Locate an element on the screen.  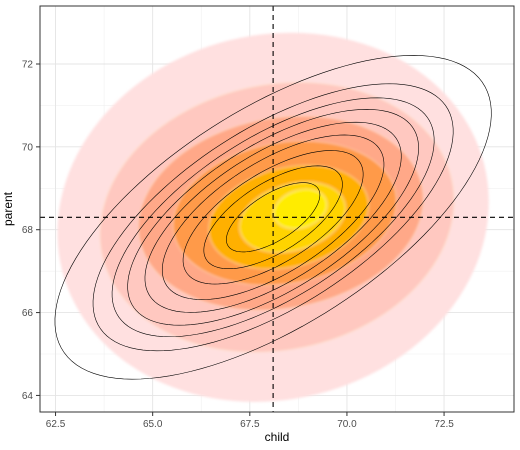
y-tick-label: 66 is located at coordinates (28, 313).